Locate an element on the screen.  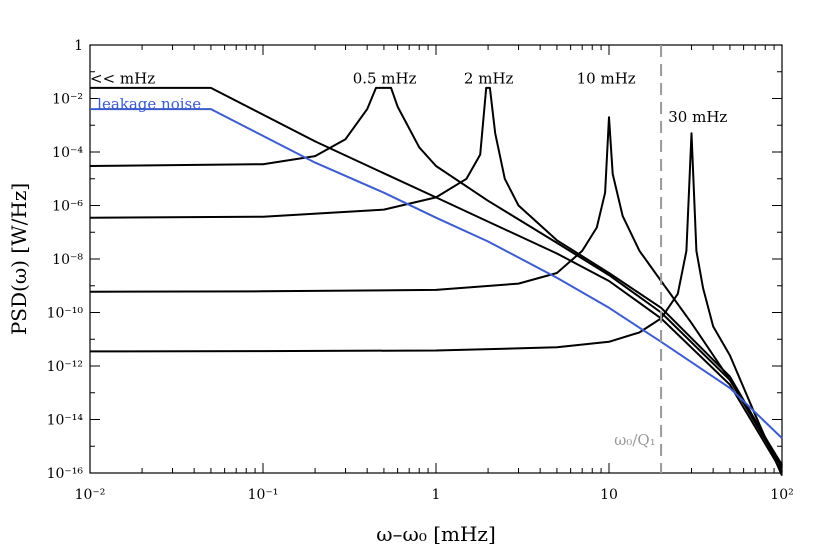
series-label-30-mhz: 30 mHz is located at coordinates (697, 117).